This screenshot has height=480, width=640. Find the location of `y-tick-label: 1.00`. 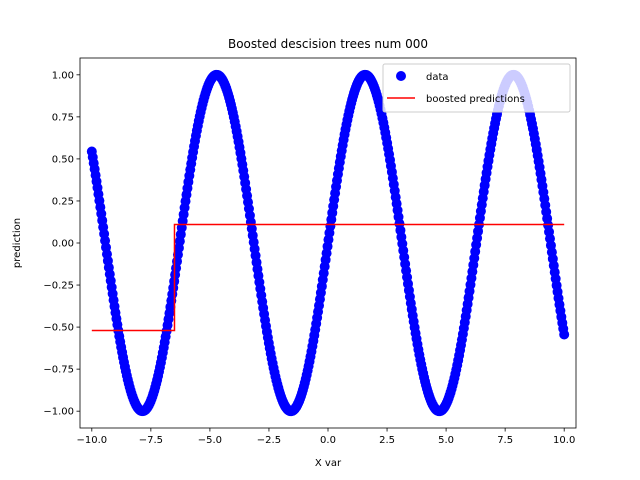

y-tick-label: 1.00 is located at coordinates (63, 75).